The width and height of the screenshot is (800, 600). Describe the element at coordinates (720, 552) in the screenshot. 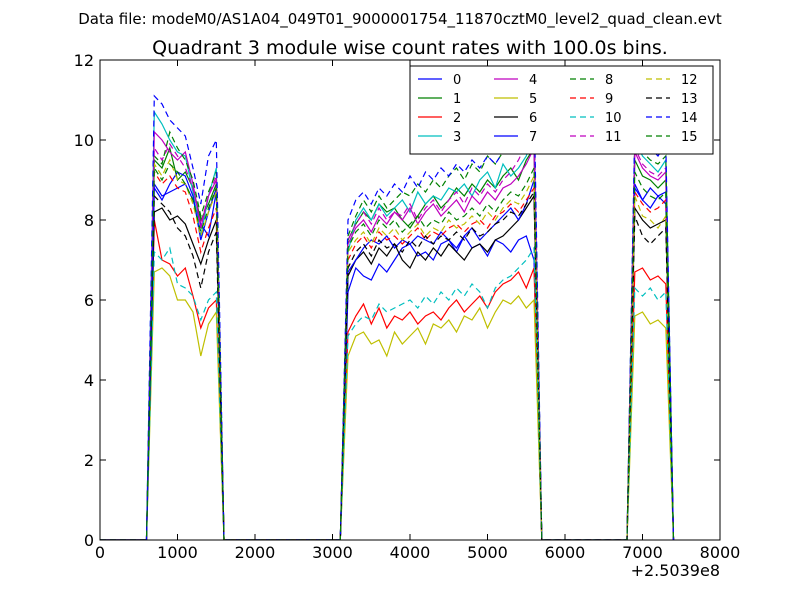

I see `x-tick-label: 8000` at that location.